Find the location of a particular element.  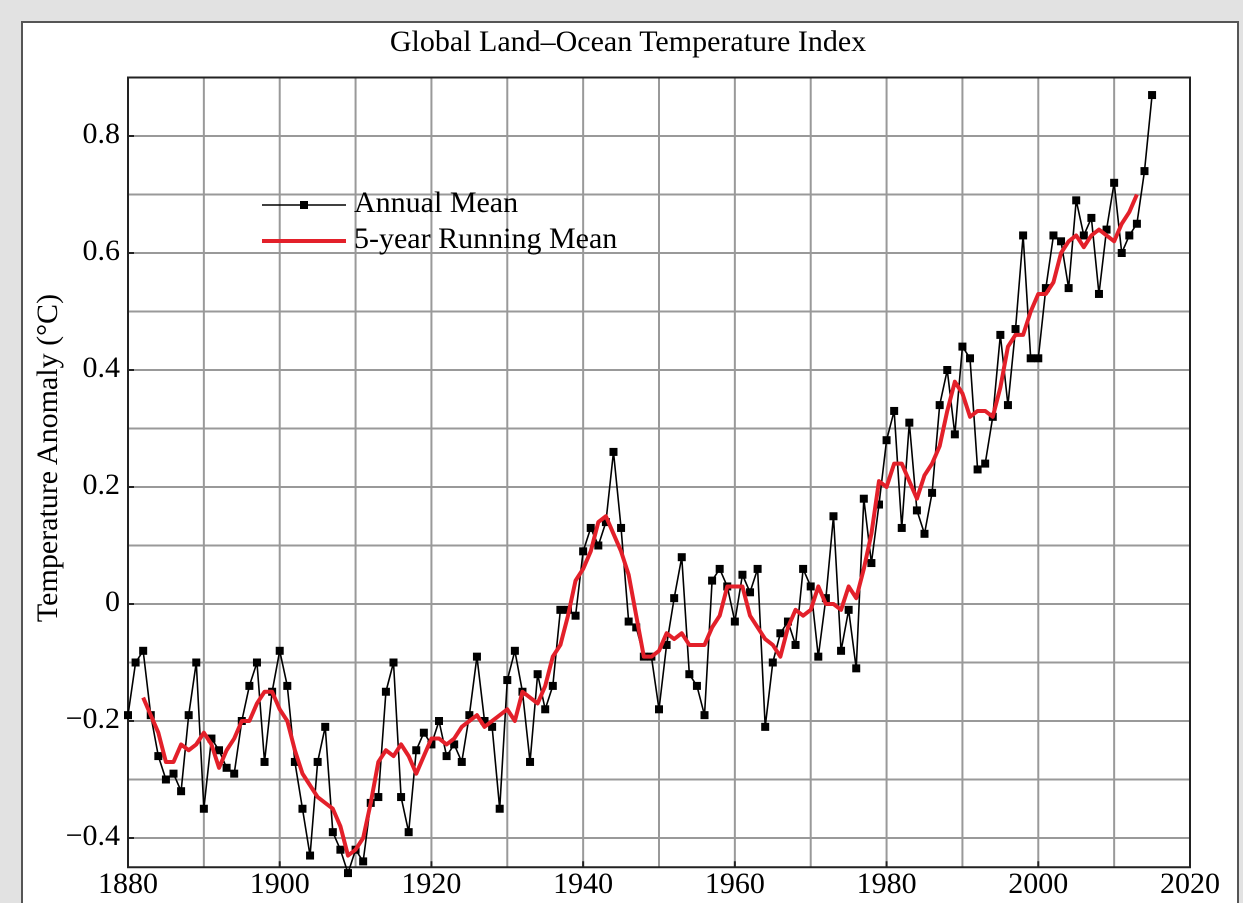

x-tick-label: 1960 is located at coordinates (735, 883).